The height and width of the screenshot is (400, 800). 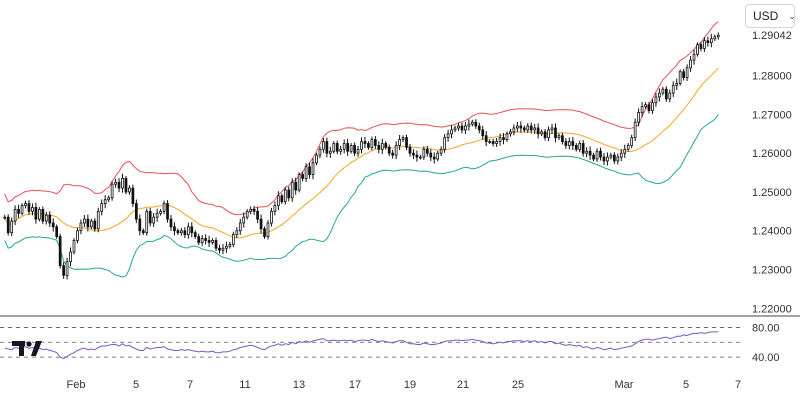 I want to click on logo-dot, so click(x=29, y=344).